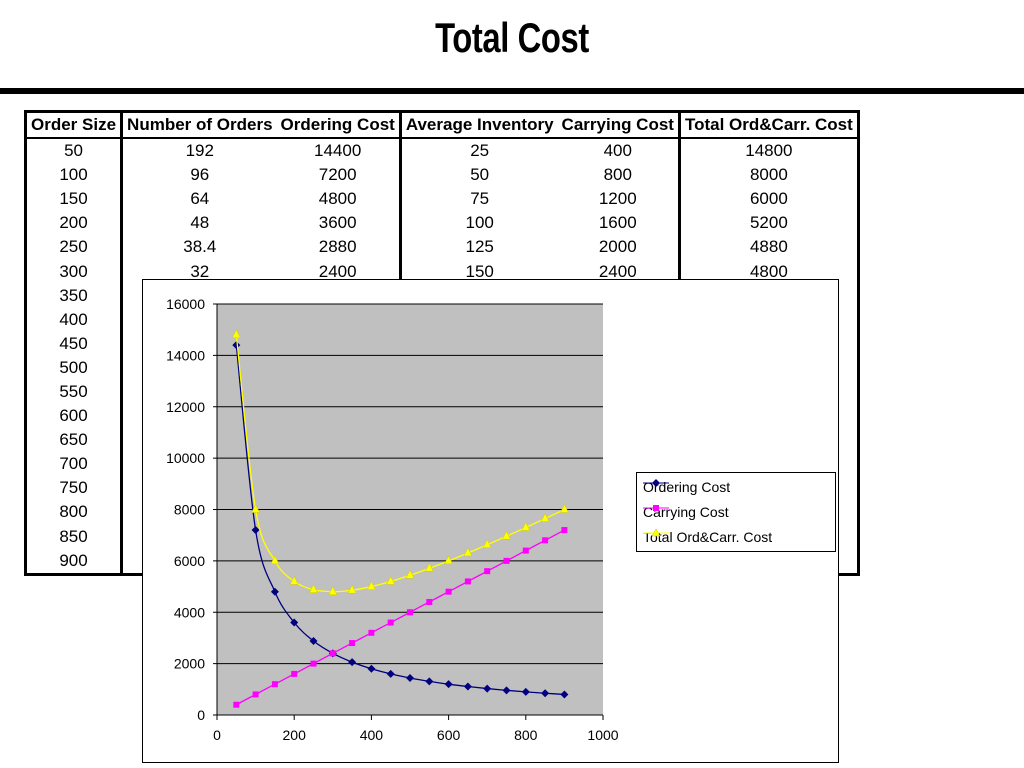 Image resolution: width=1024 pixels, height=768 pixels. I want to click on y-tick-label: 10000, so click(185, 458).